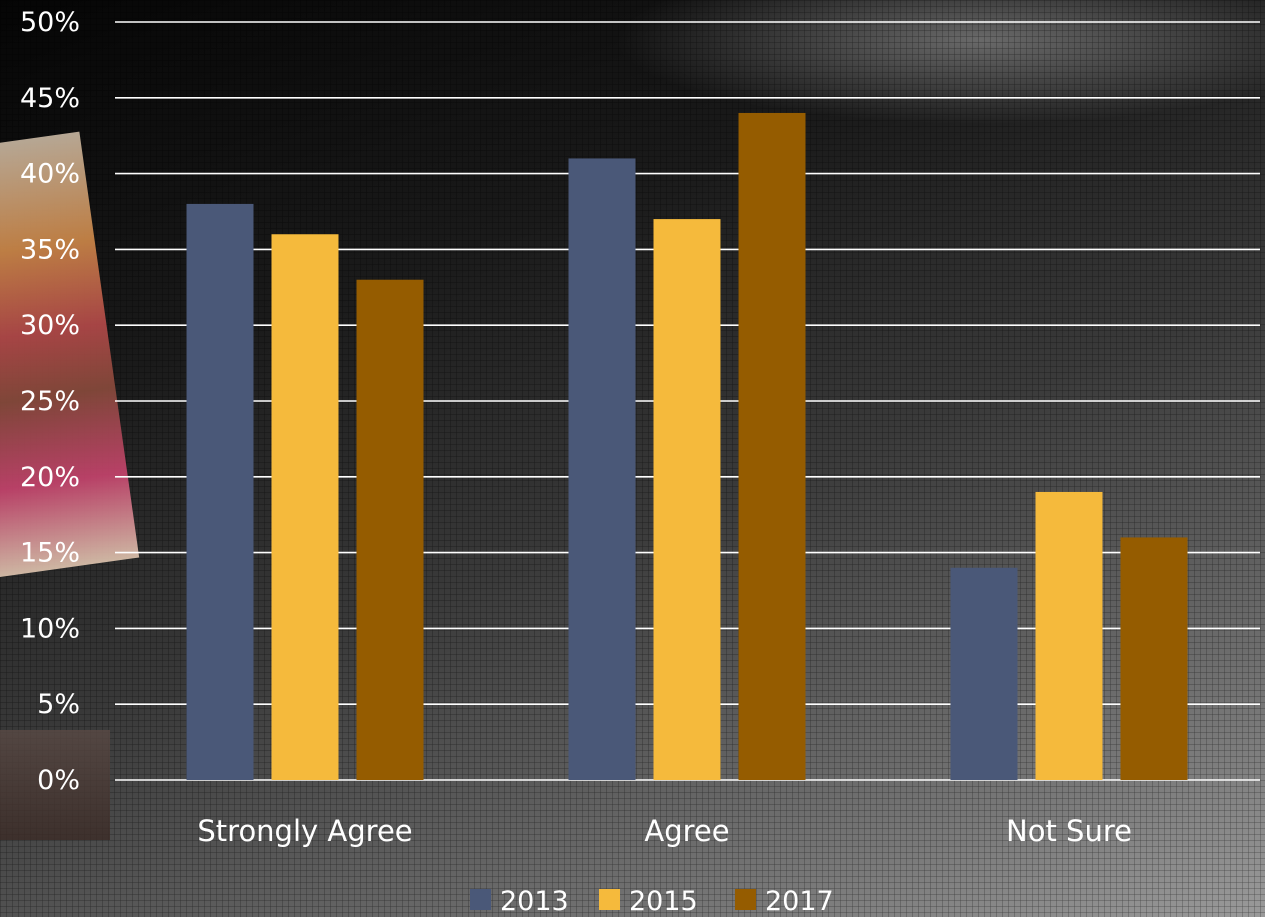  I want to click on y-tick-label: 25%, so click(50, 401).